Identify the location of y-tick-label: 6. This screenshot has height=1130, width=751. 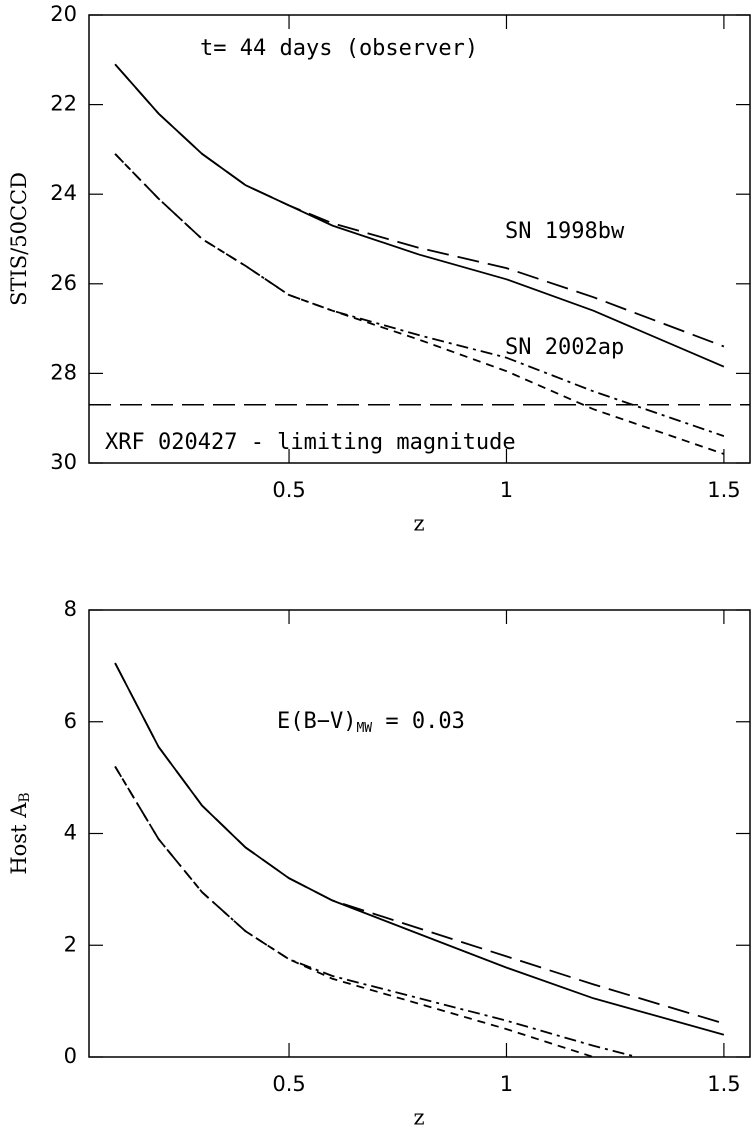
(70, 721).